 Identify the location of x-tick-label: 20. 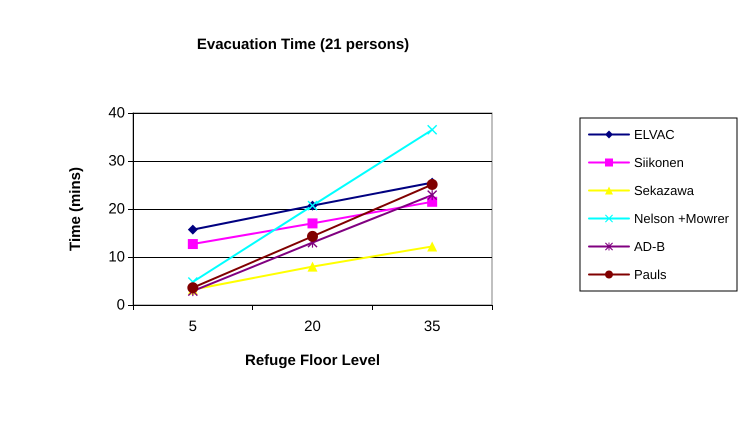
(312, 326).